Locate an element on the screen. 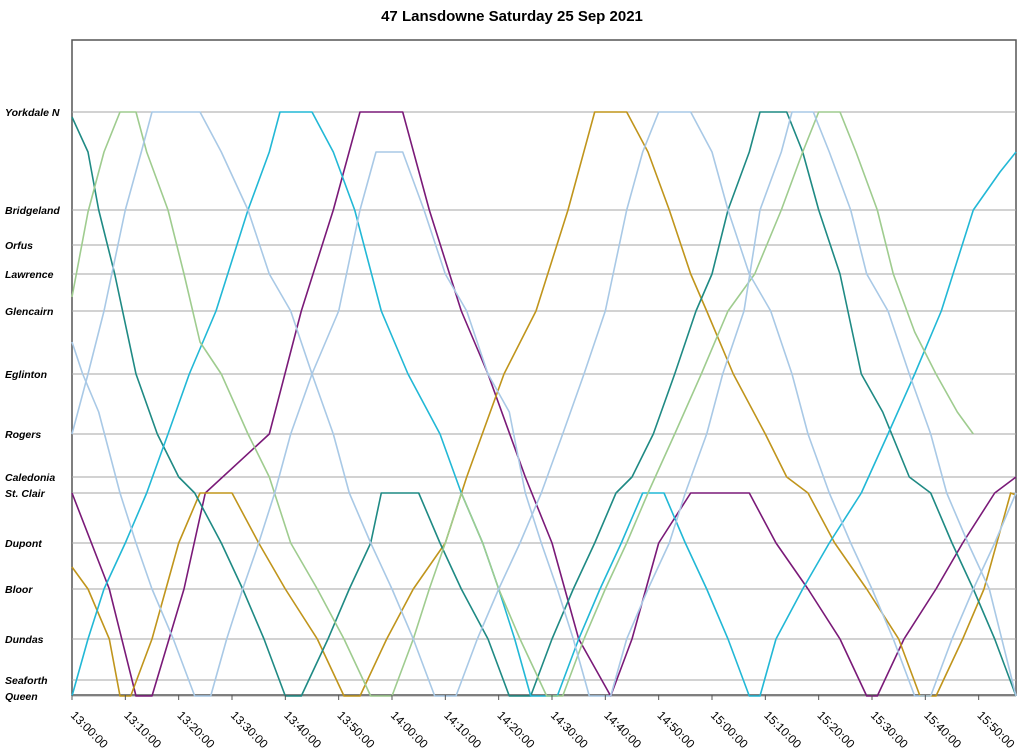 This screenshot has height=753, width=1024. x-tick-label: 13:40:00 is located at coordinates (302, 729).